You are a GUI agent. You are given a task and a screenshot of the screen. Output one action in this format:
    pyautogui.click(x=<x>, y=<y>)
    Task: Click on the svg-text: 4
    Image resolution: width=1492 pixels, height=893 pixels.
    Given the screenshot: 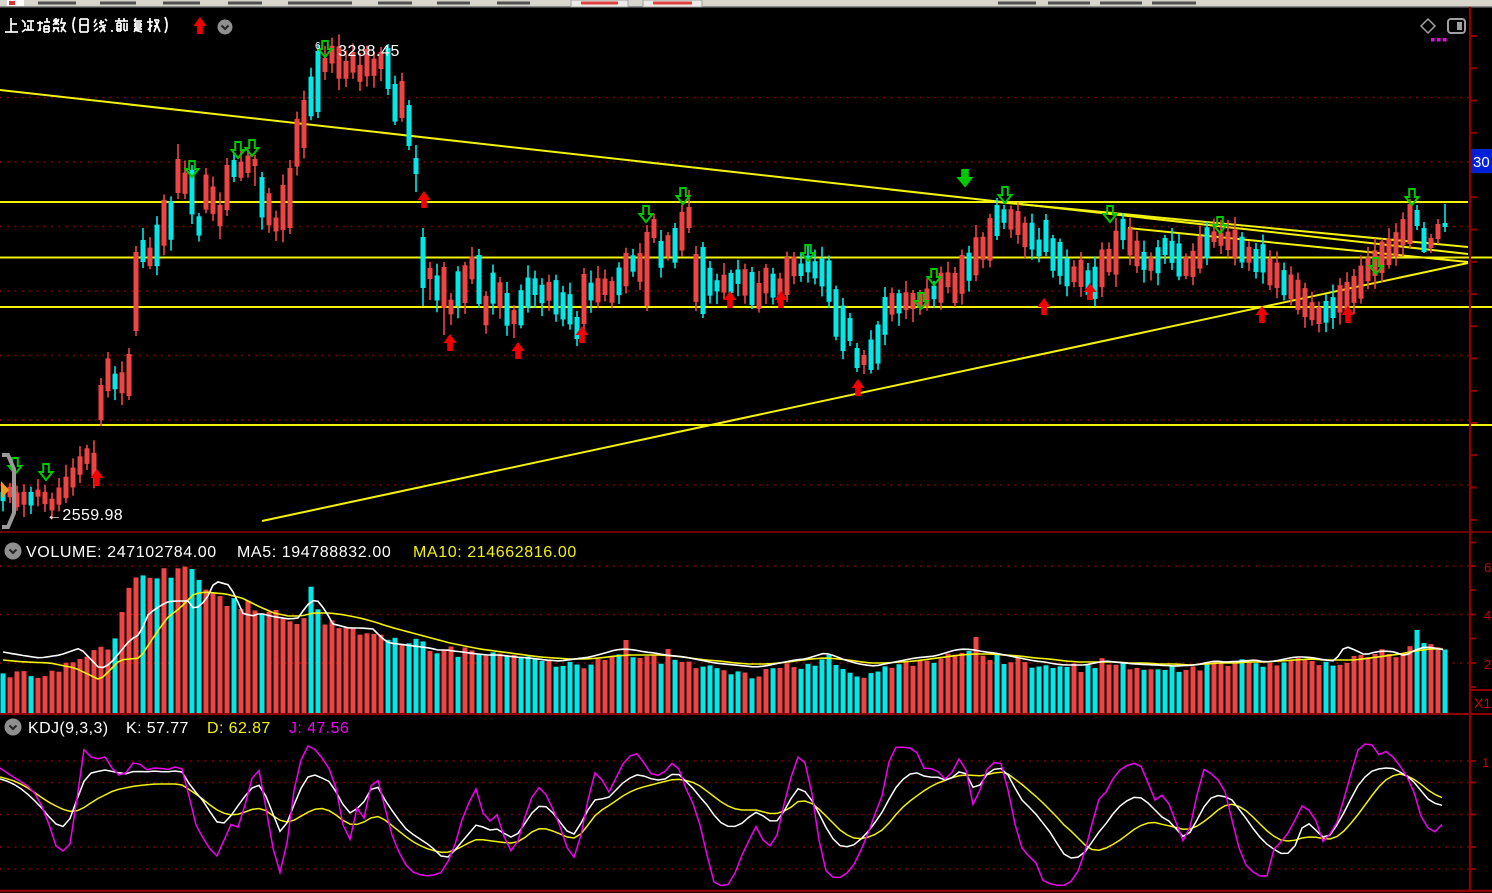 What is the action you would take?
    pyautogui.click(x=1487, y=615)
    